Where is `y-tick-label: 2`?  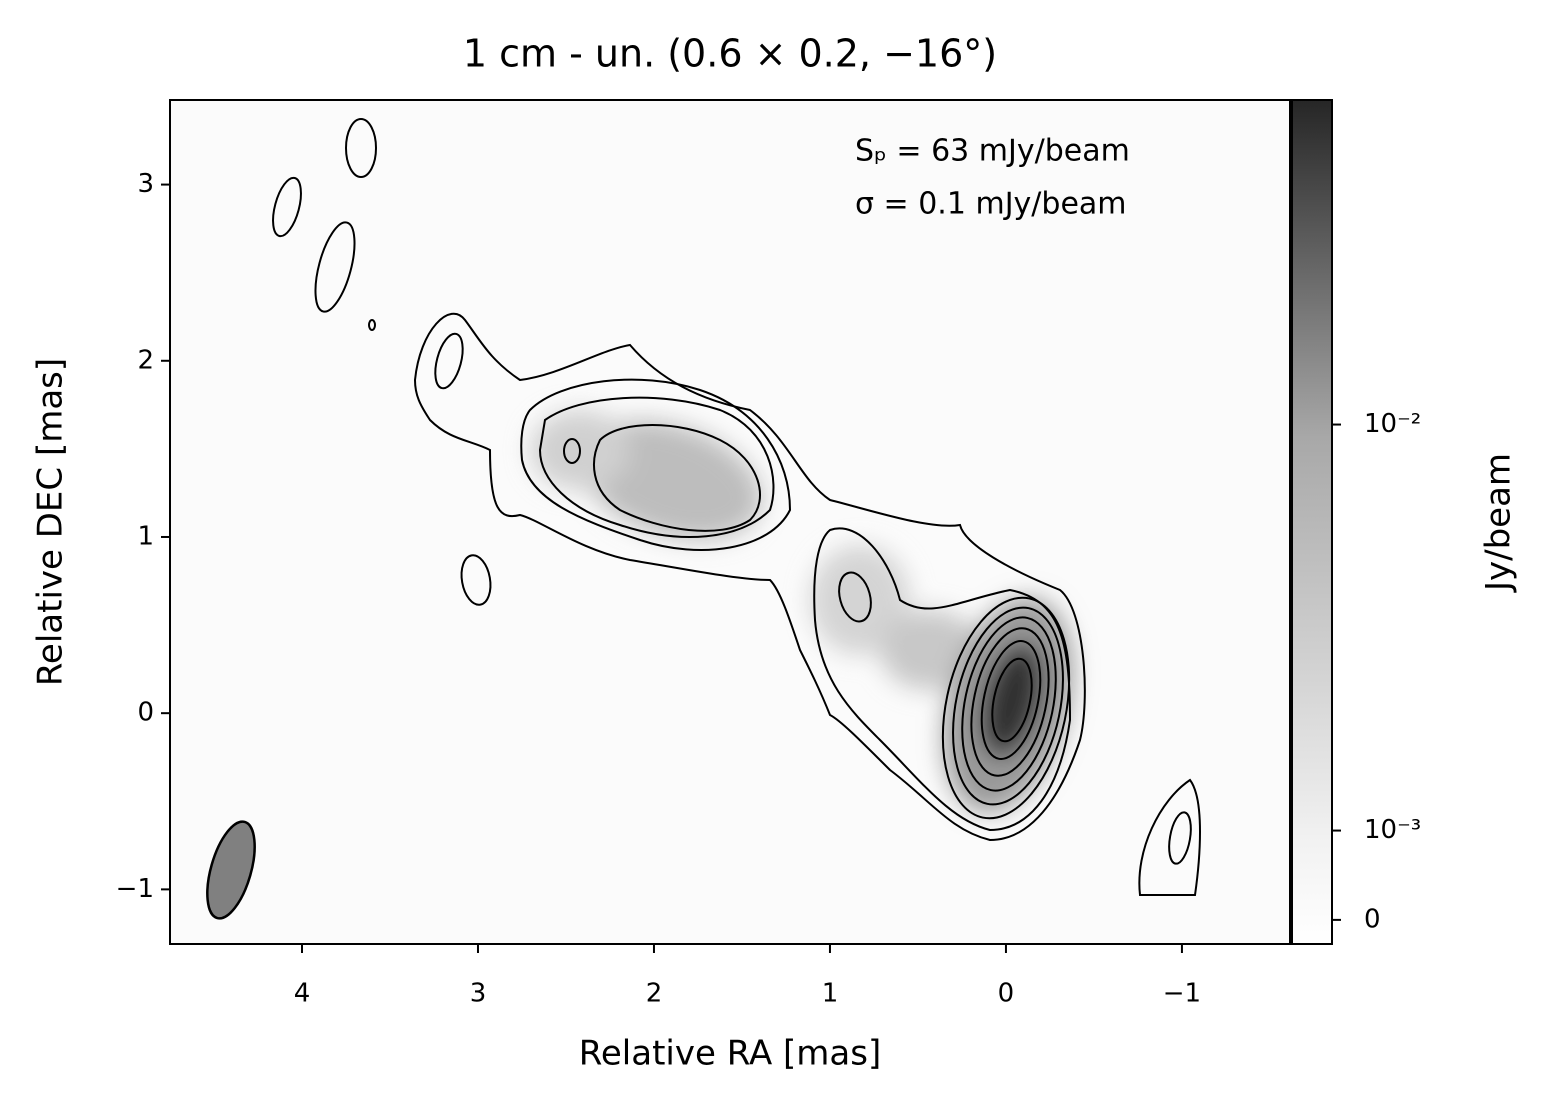 y-tick-label: 2 is located at coordinates (145, 360).